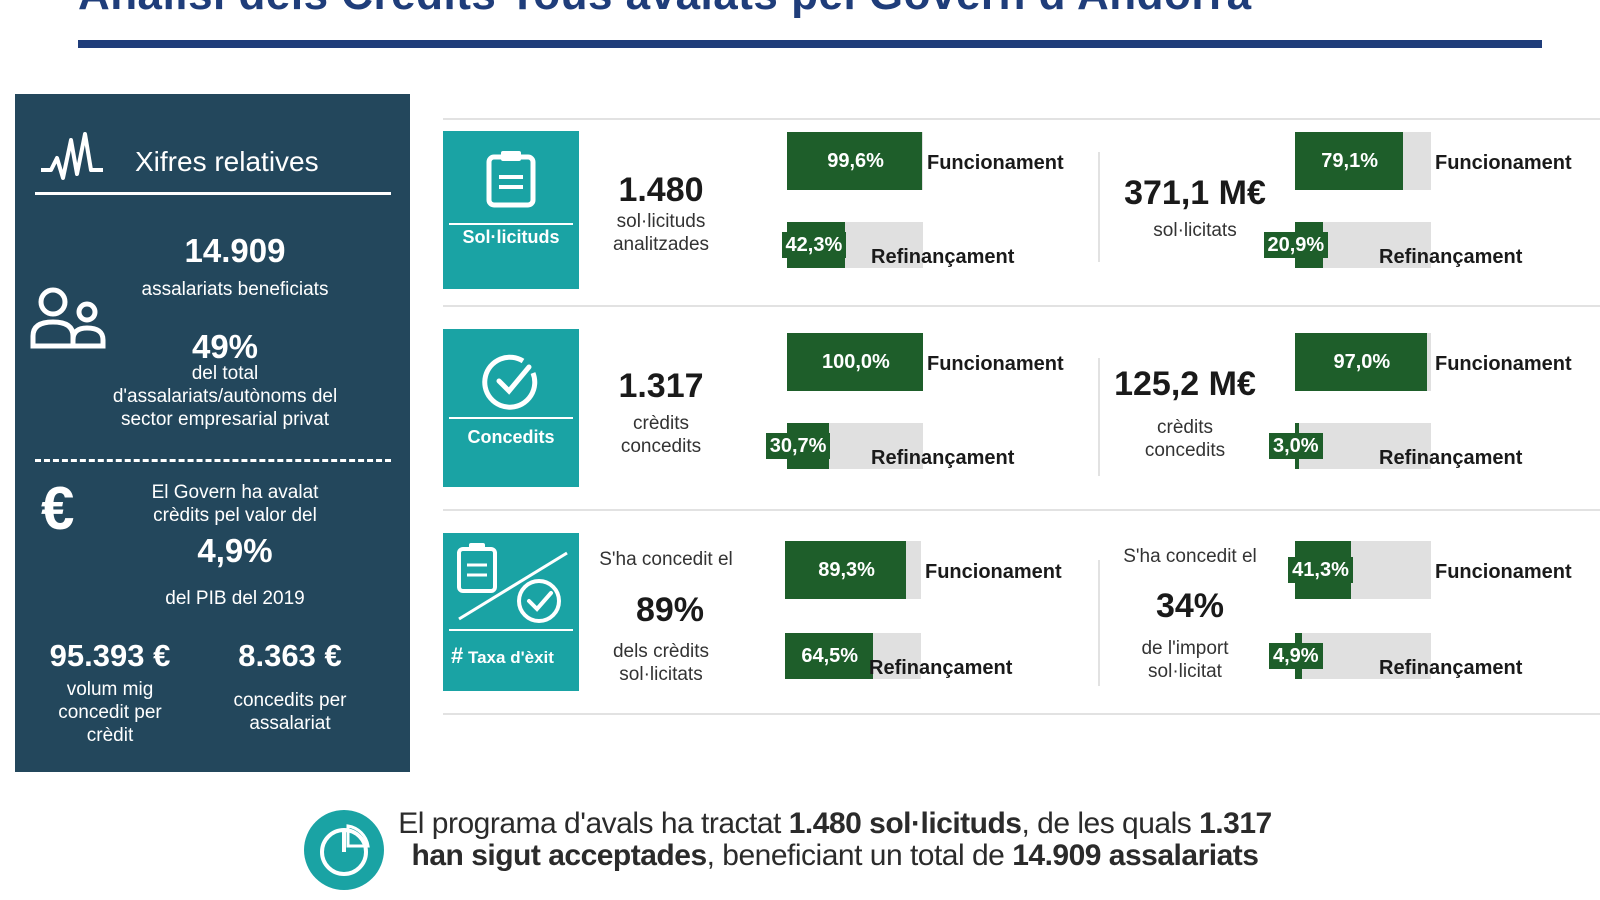 The image size is (1600, 900). Describe the element at coordinates (661, 386) in the screenshot. I see `granted-count: 1.317` at that location.